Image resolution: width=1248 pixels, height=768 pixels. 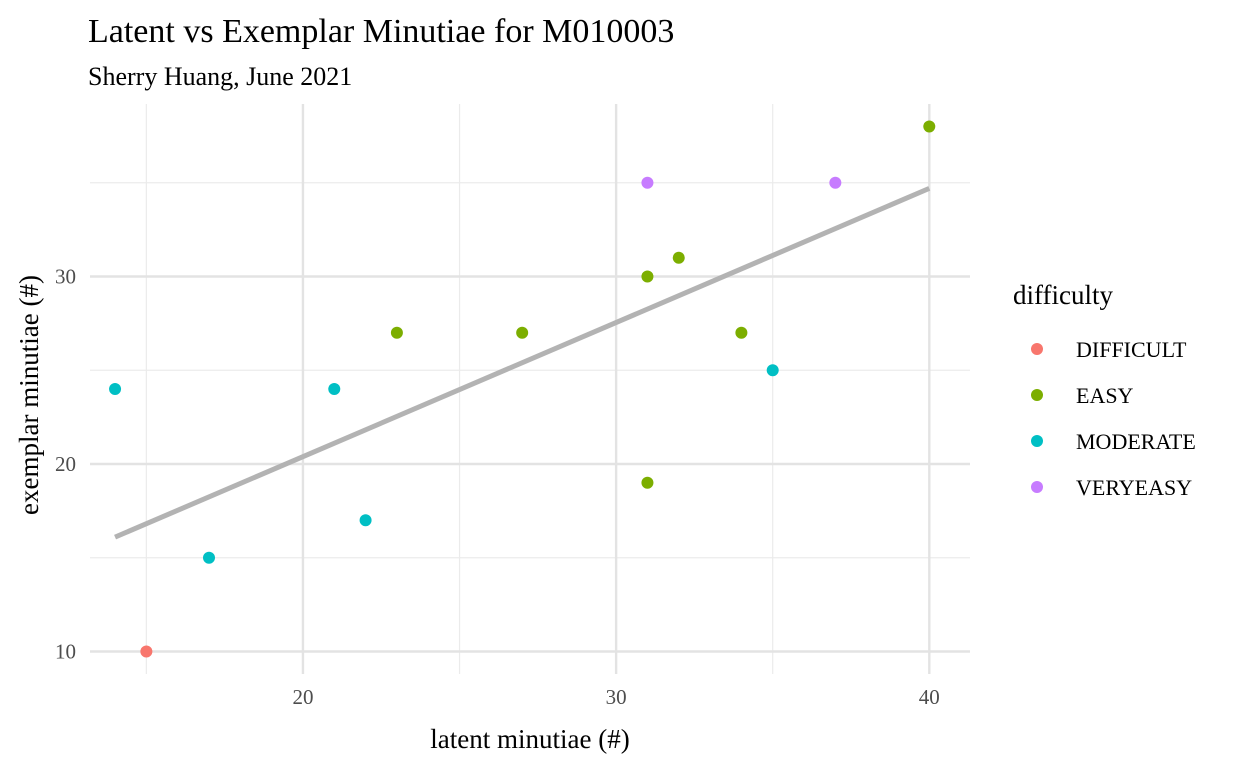 What do you see at coordinates (220, 76) in the screenshot?
I see `chart-subtitle: Sherry Huang, June 2021` at bounding box center [220, 76].